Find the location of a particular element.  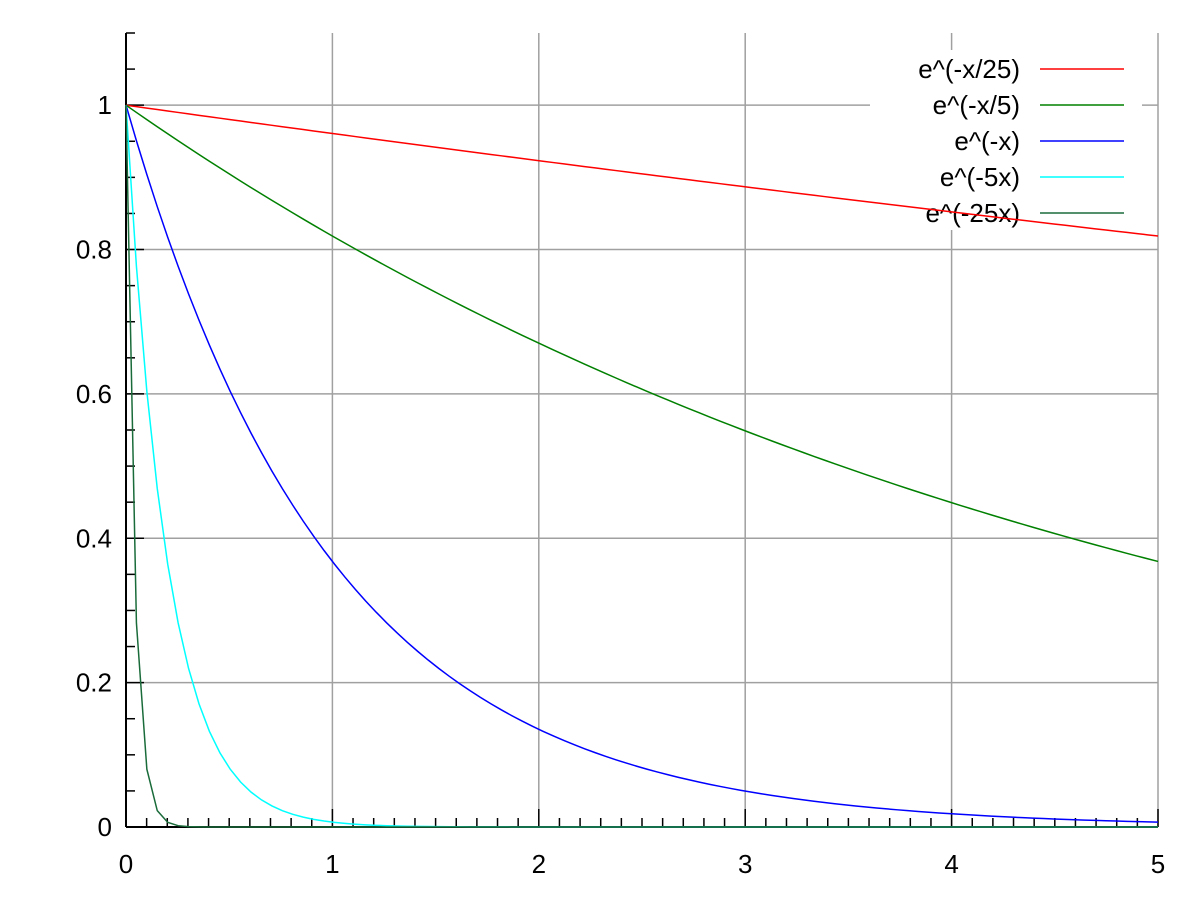

x-tick-label: 5 is located at coordinates (1158, 864).